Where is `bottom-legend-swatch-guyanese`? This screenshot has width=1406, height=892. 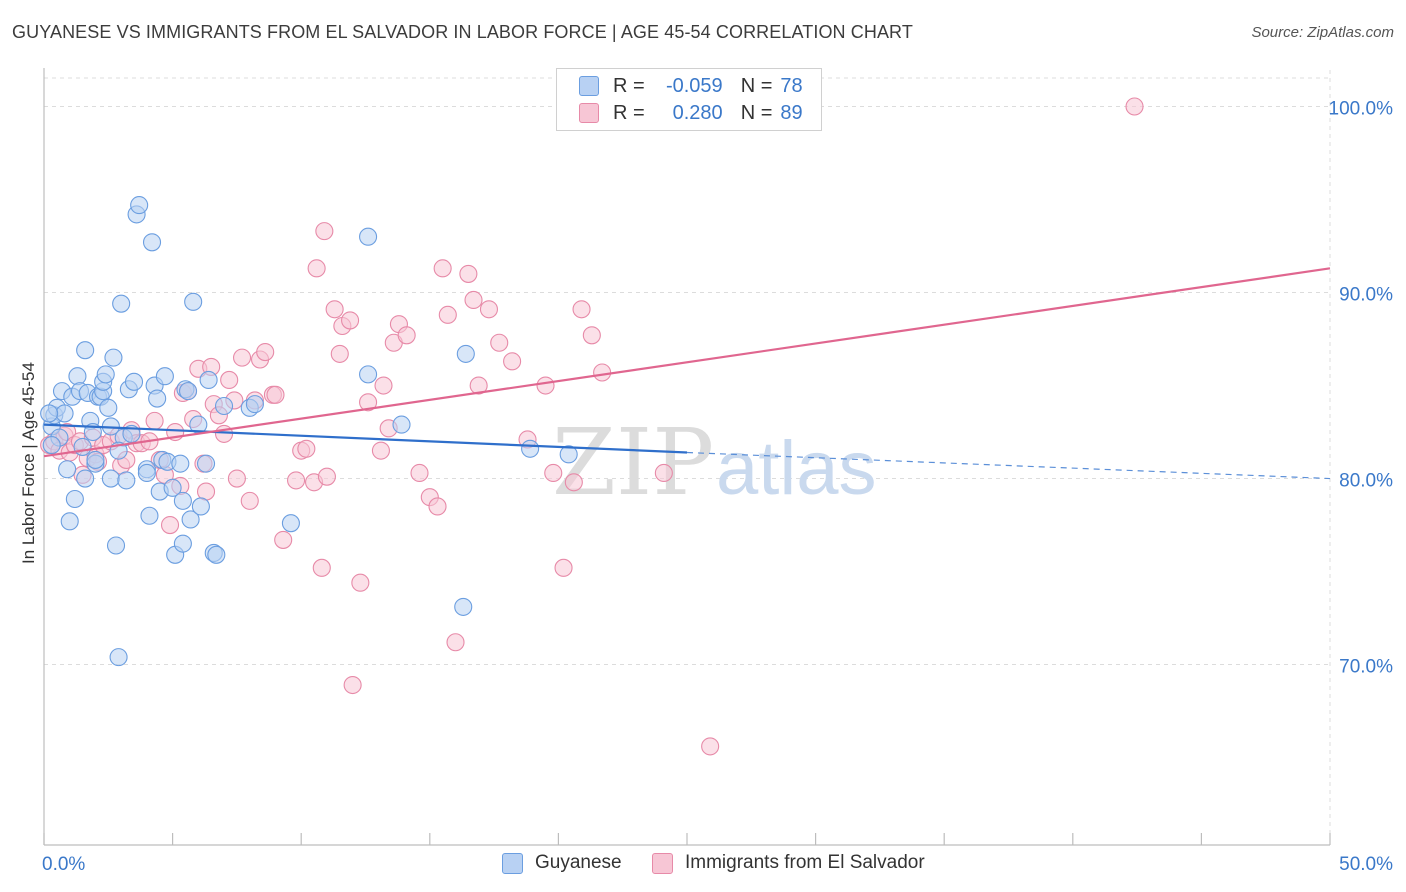
bottom-legend-swatch-guyanese is located at coordinates (512, 863).